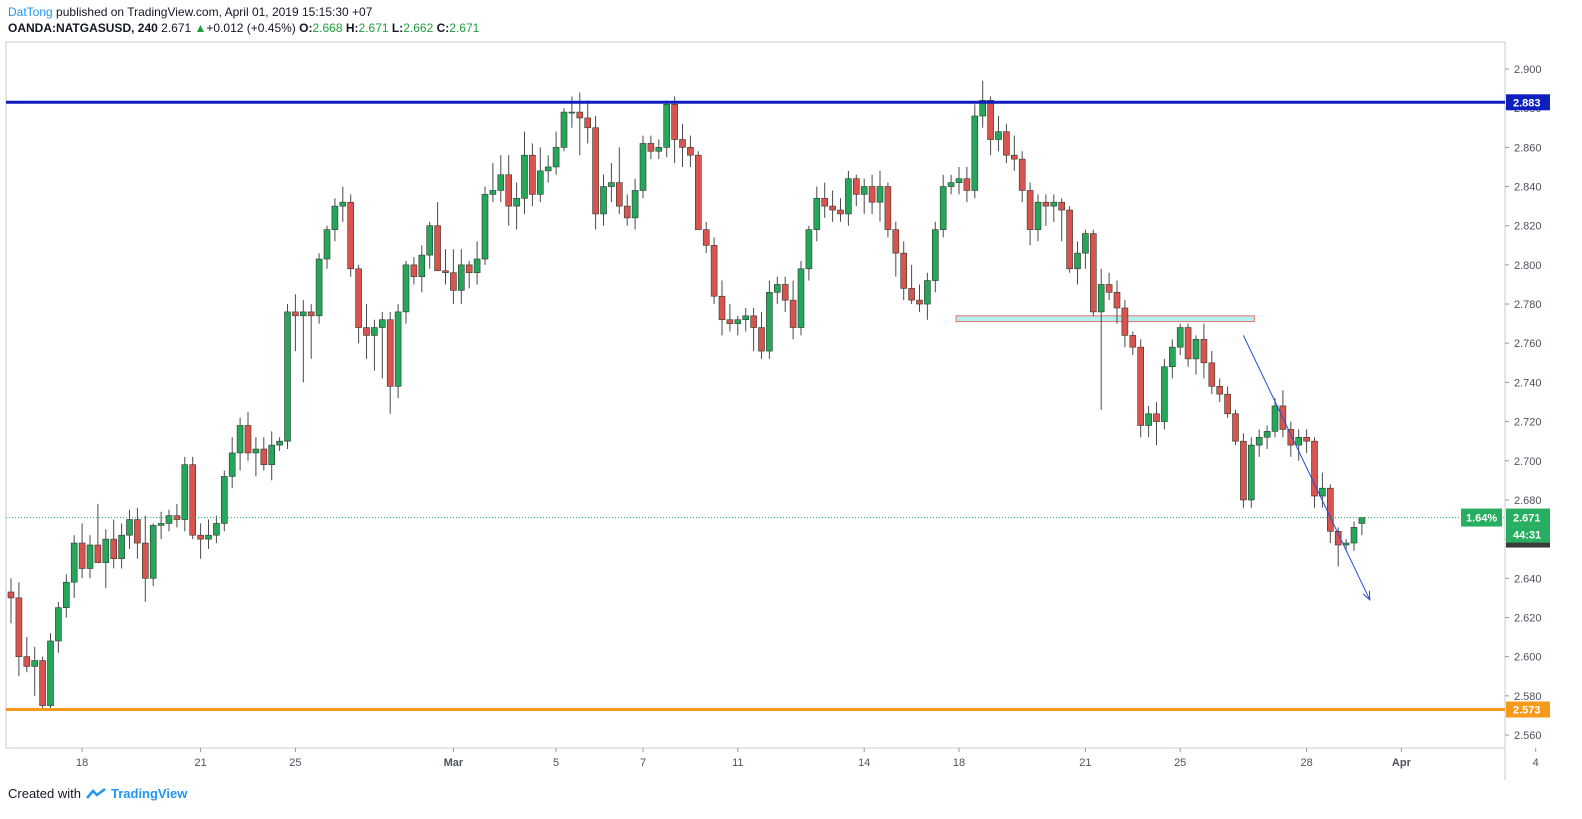 The width and height of the screenshot is (1582, 819). What do you see at coordinates (295, 763) in the screenshot?
I see `x-tick-label: 25` at bounding box center [295, 763].